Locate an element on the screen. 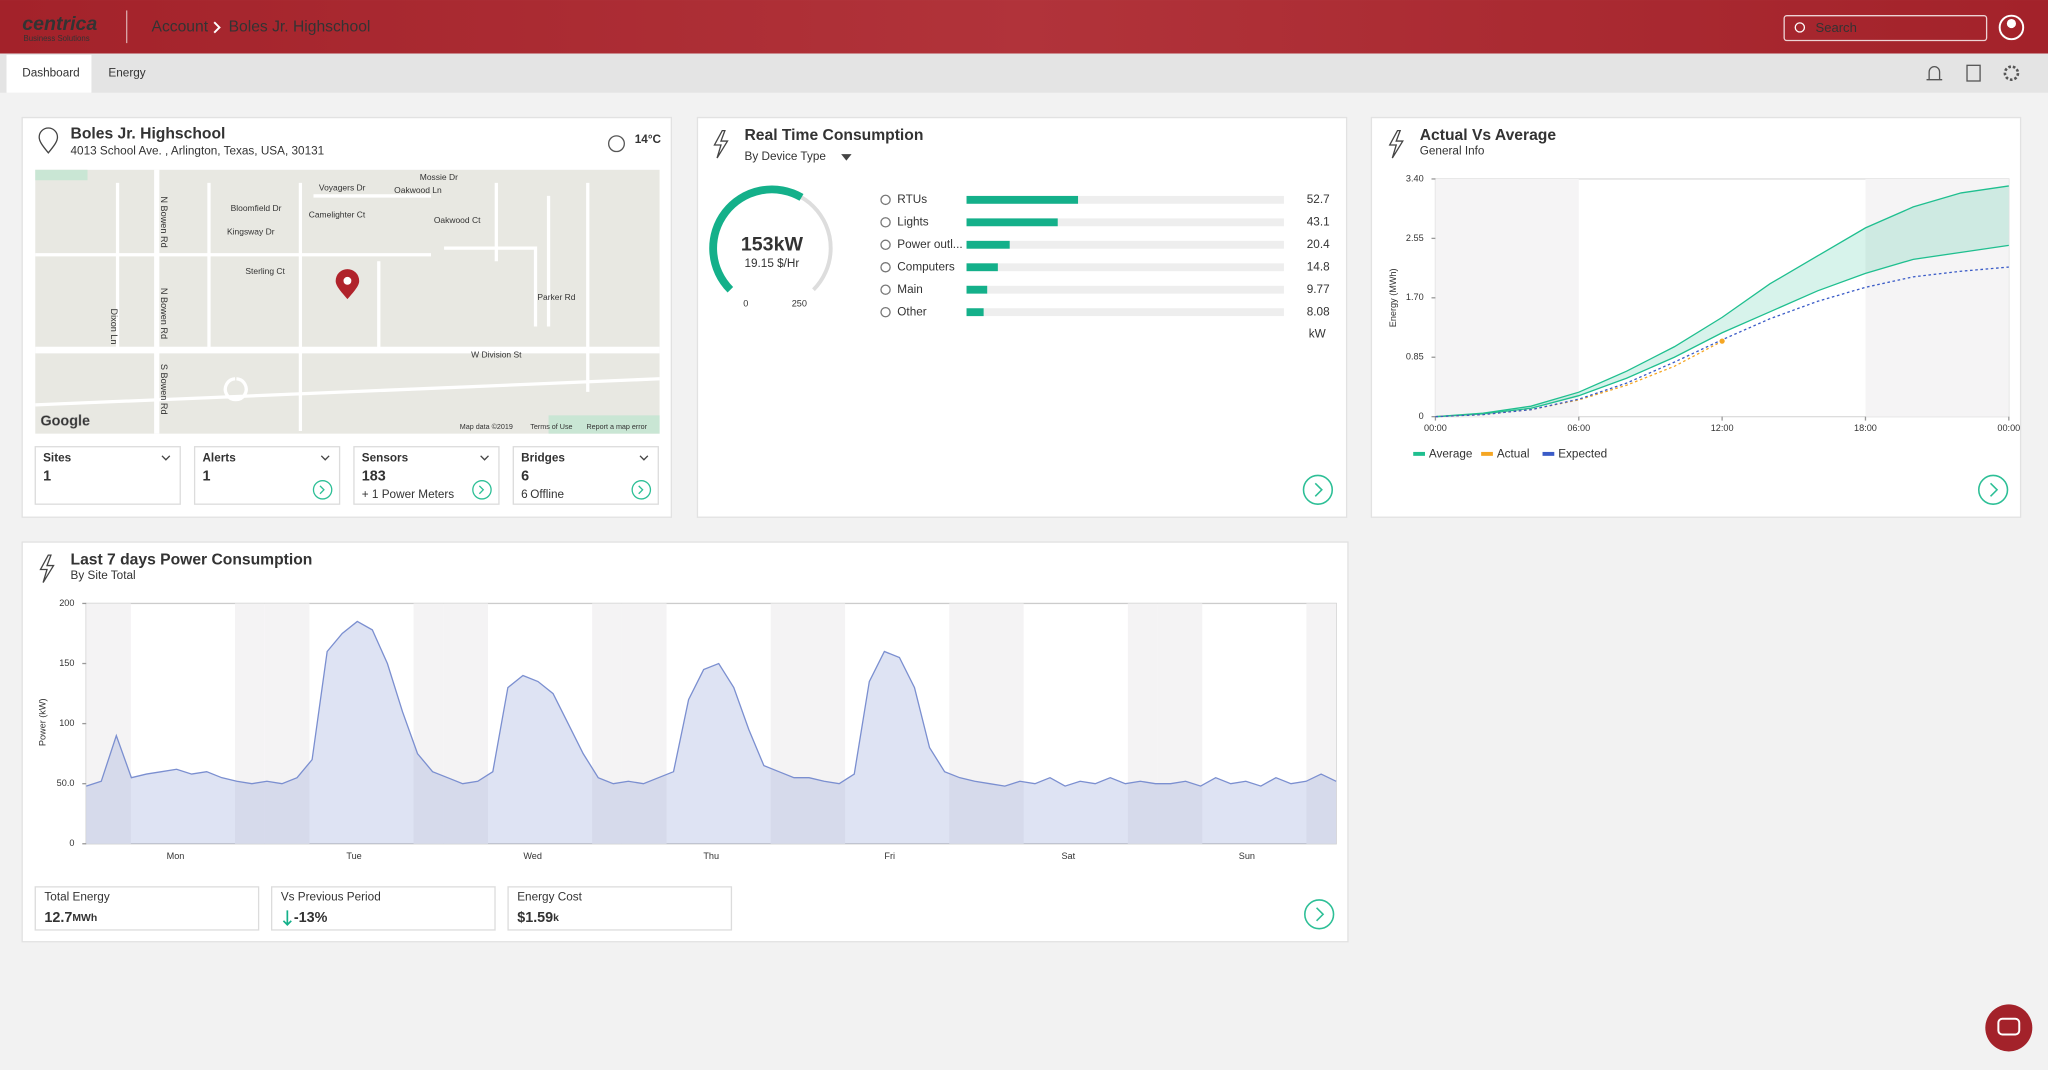  map-footer: Report a map error is located at coordinates (616, 427).